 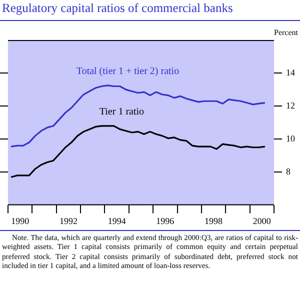 I want to click on y-axis-title: Percent, so click(x=286, y=33).